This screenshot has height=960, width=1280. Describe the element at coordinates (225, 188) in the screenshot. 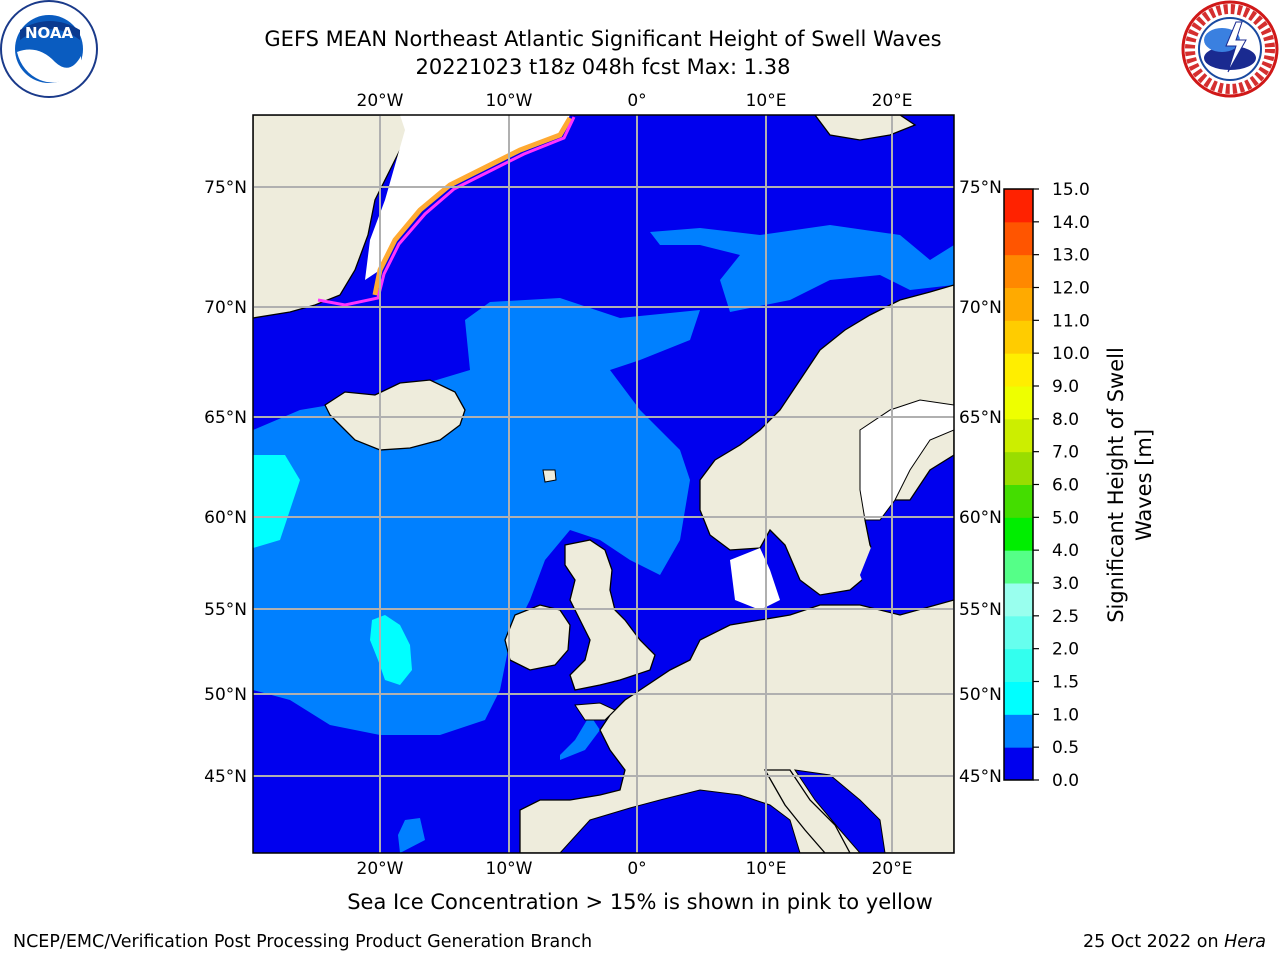

I see `lat-label-left: 75°N` at that location.